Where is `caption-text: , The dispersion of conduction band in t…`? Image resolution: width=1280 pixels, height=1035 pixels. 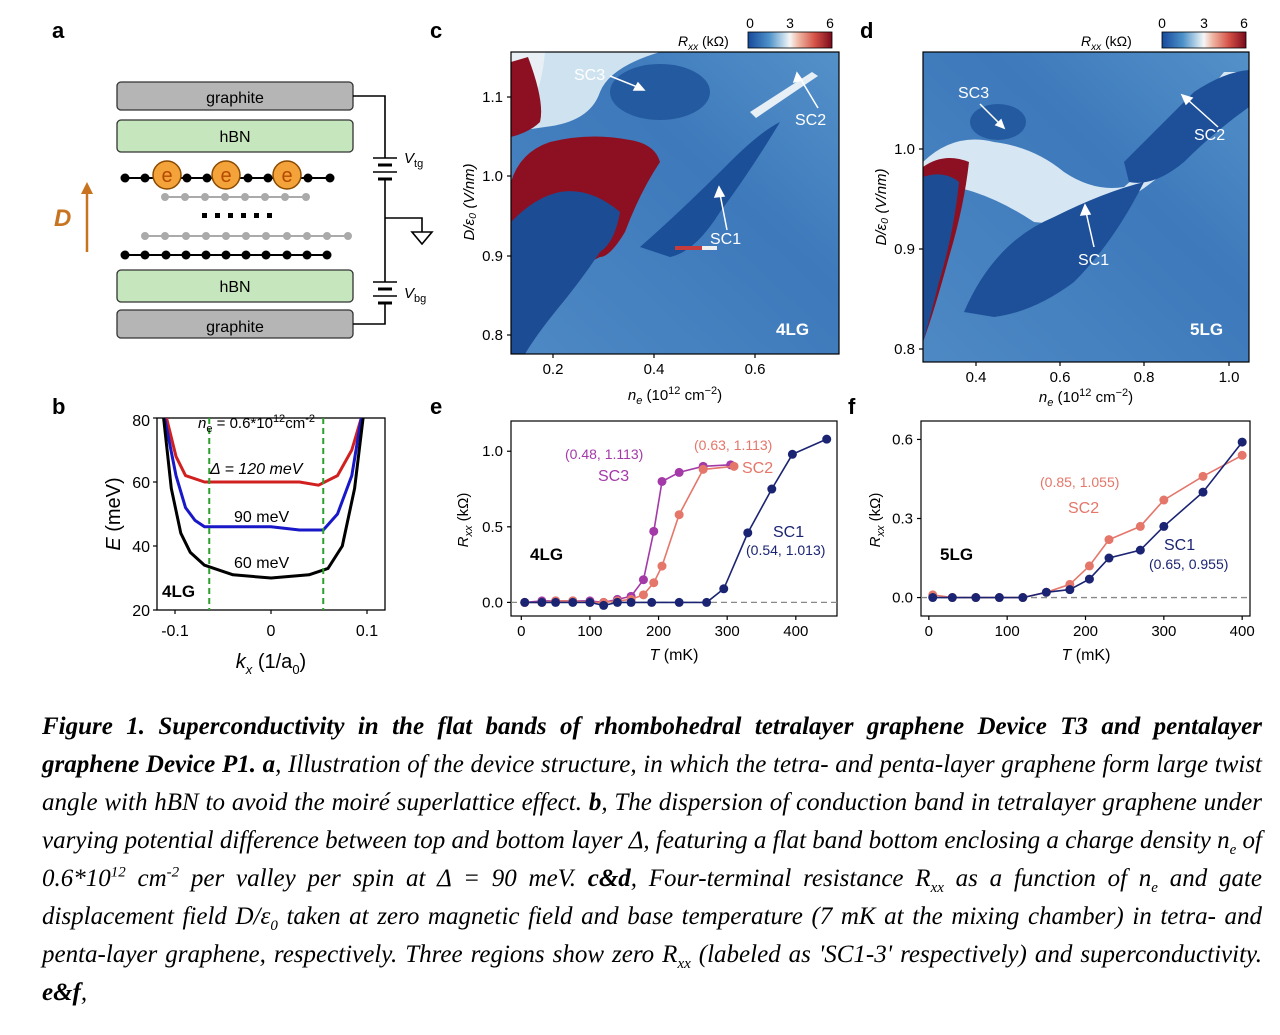 caption-text: , The dispersion of conduction band in t… is located at coordinates (652, 821).